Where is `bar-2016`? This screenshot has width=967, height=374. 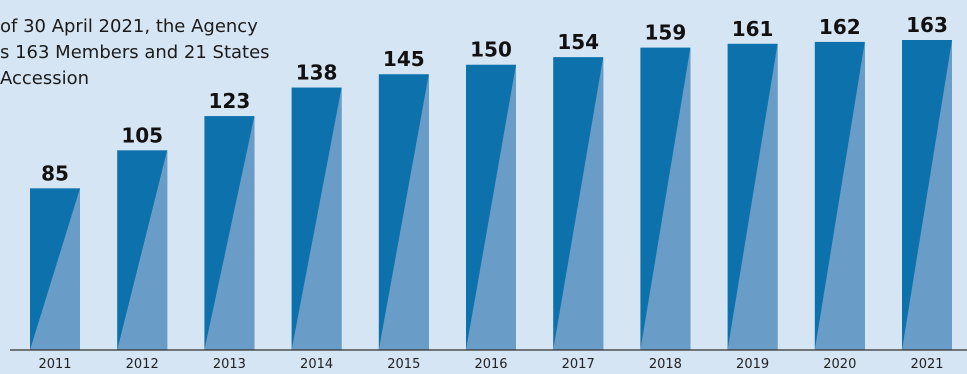
bar-2016 is located at coordinates (491, 207).